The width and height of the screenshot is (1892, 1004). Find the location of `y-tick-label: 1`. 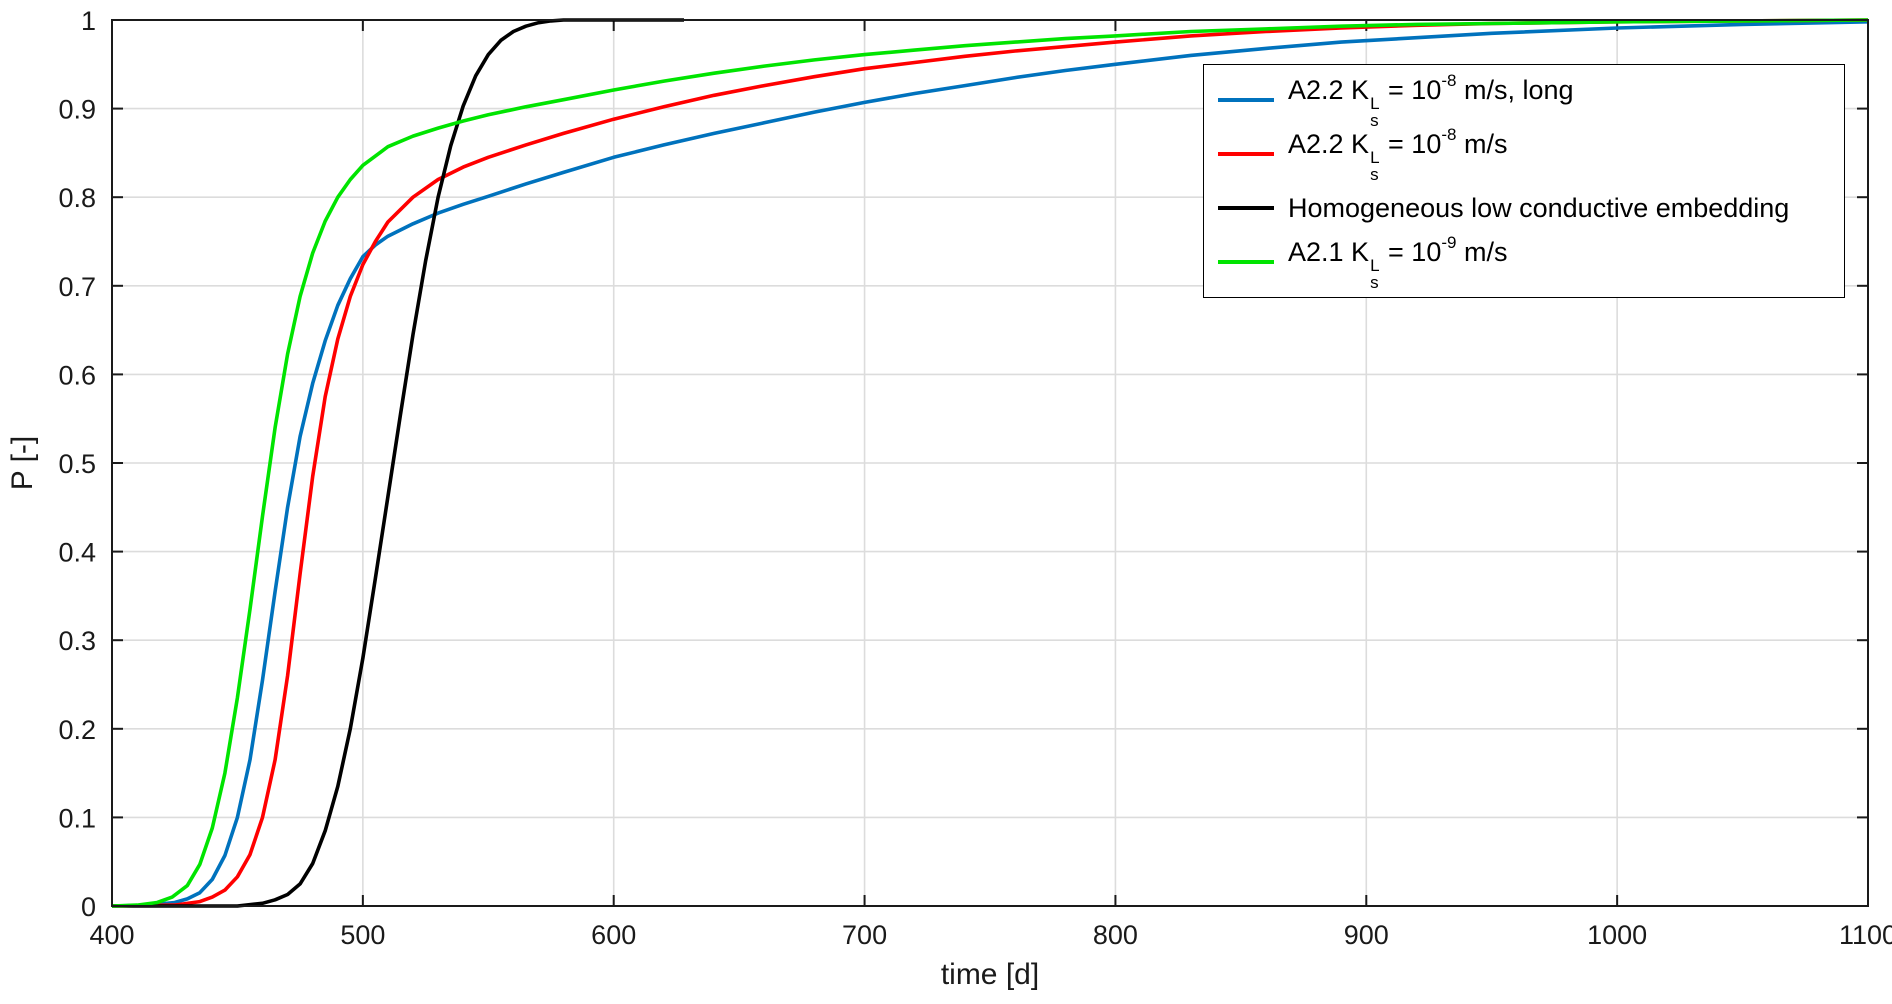

y-tick-label: 1 is located at coordinates (88, 21).